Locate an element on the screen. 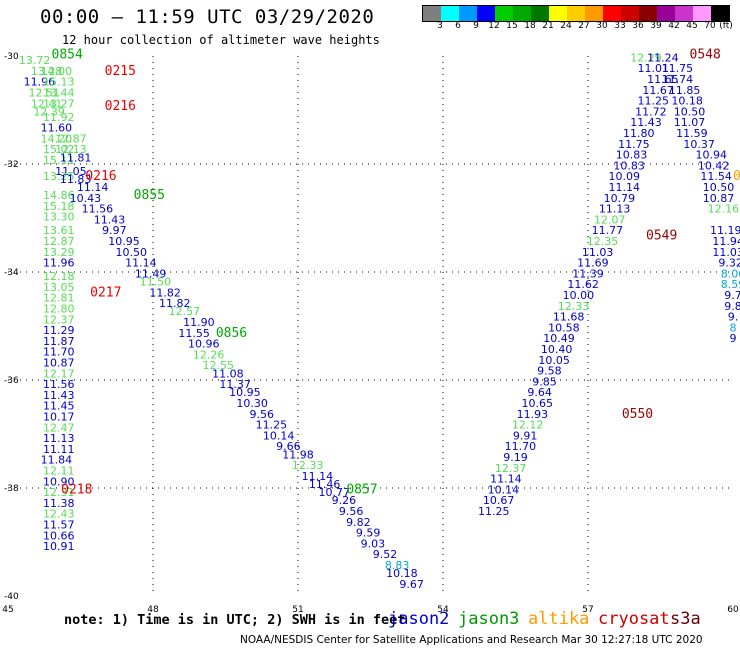 This screenshot has height=650, width=740. swh-data-label: 11.74 is located at coordinates (678, 79).